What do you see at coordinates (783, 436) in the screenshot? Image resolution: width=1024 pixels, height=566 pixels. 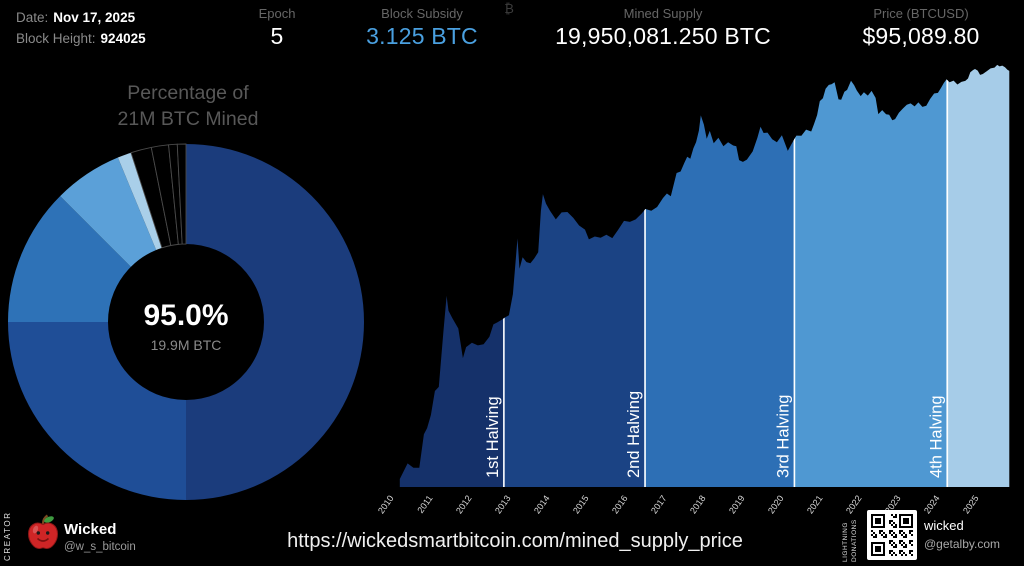 I see `halving-label: 3rd Halving` at bounding box center [783, 436].